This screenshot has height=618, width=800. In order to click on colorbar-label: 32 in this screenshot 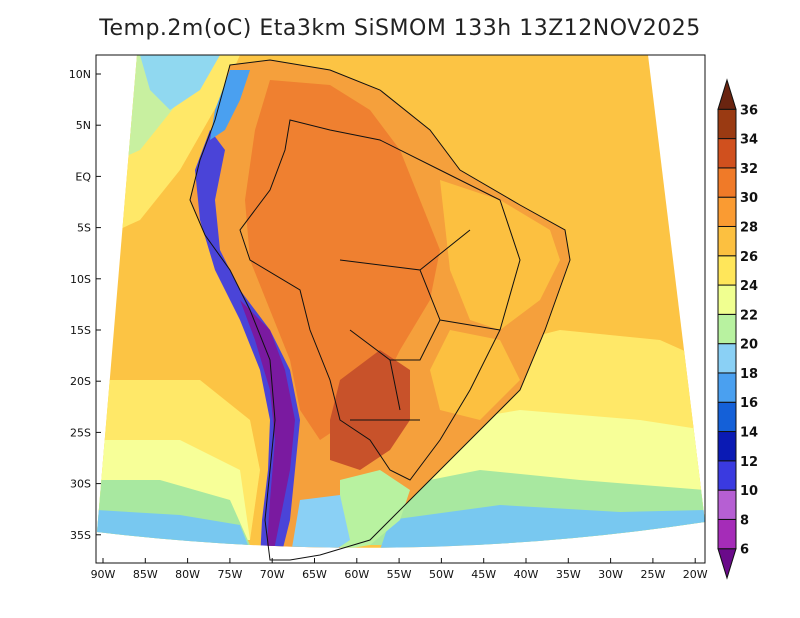, I will do `click(749, 169)`.